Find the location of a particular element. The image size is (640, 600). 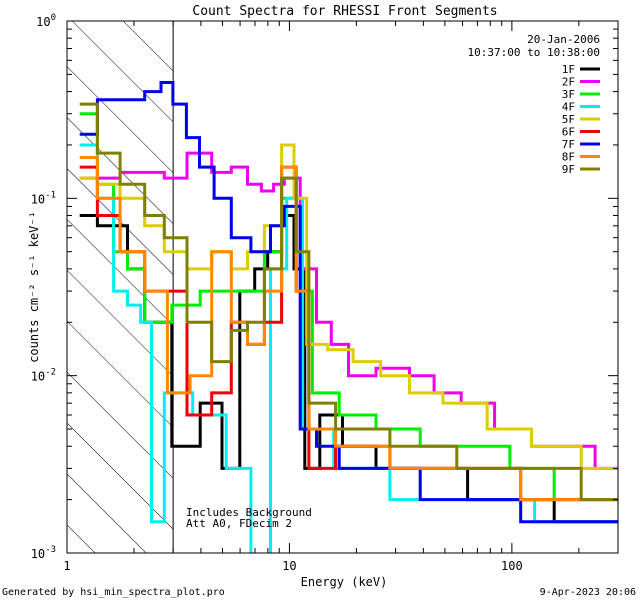

legend-label-2F: 2F is located at coordinates (568, 82).